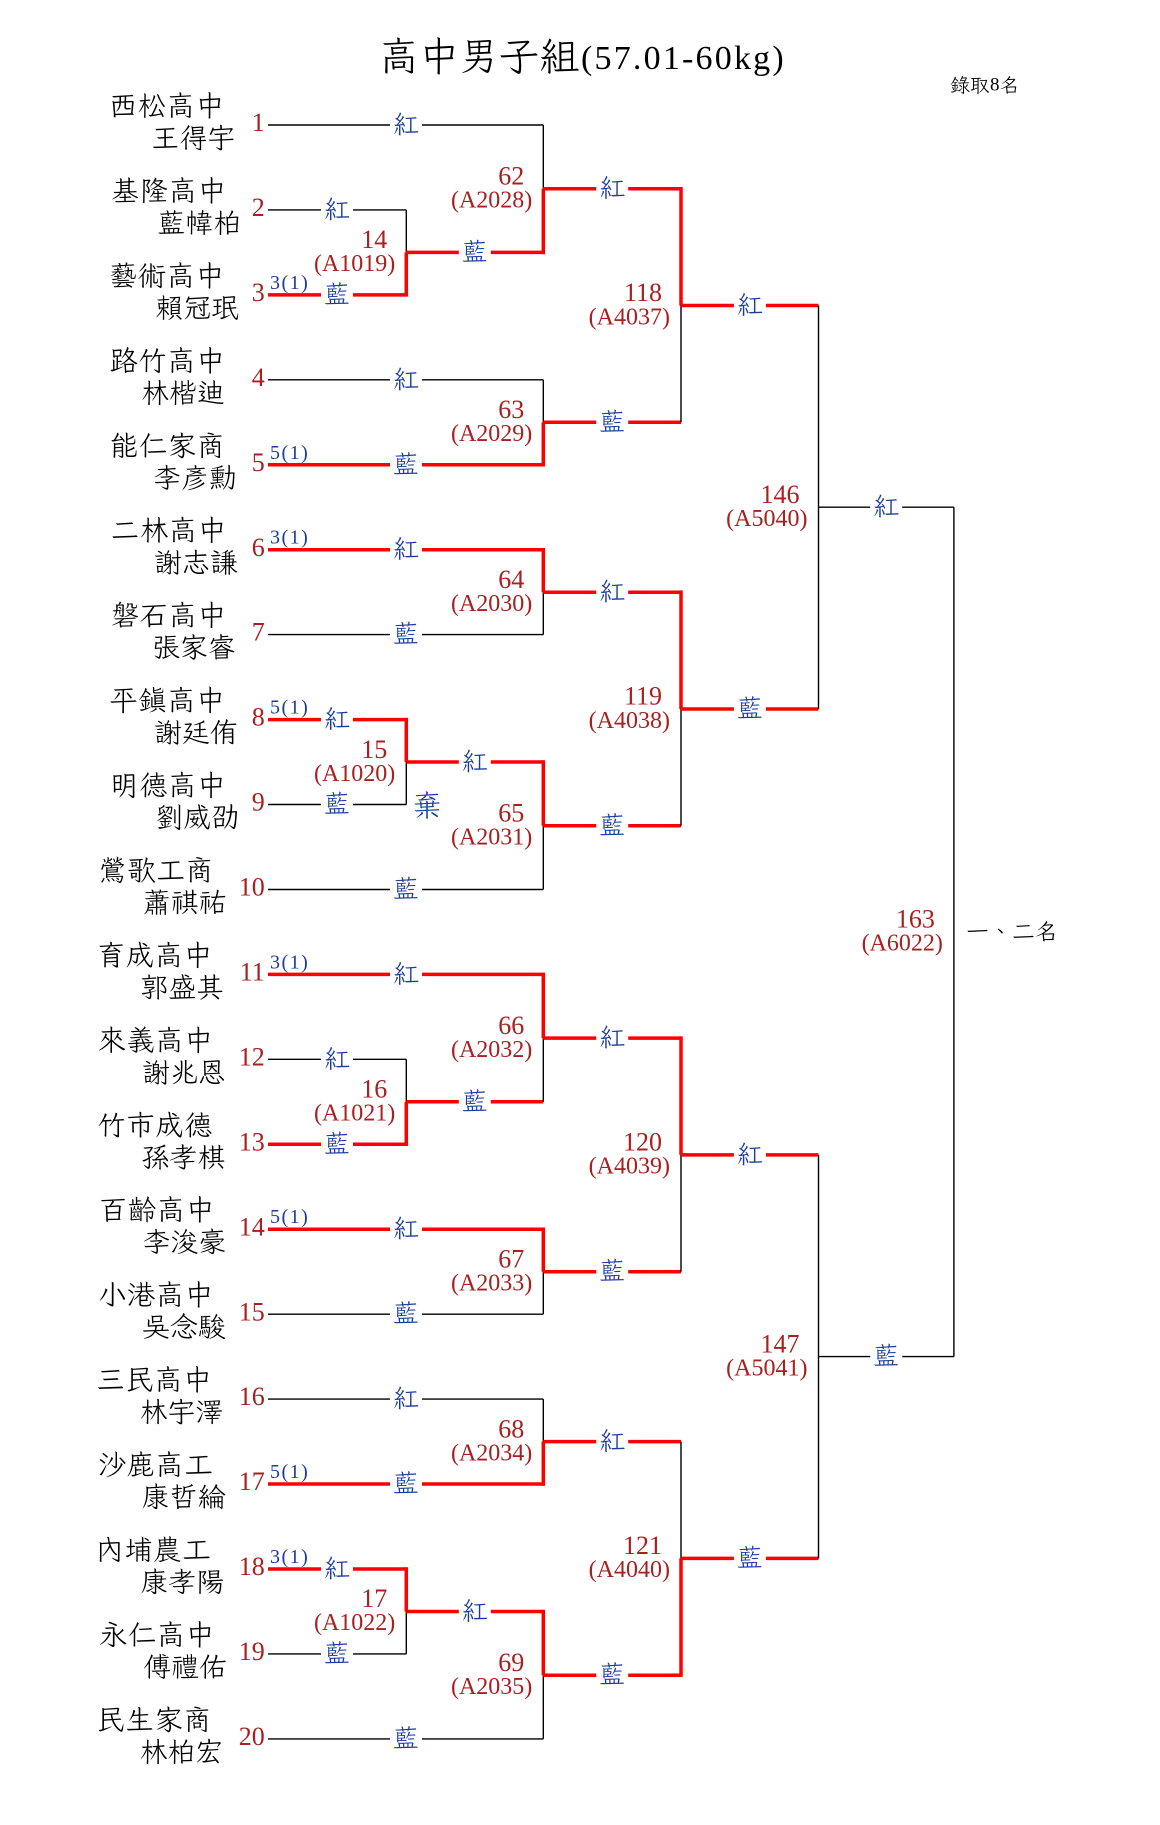  What do you see at coordinates (193, 137) in the screenshot?
I see `svg-text: 王得宇` at bounding box center [193, 137].